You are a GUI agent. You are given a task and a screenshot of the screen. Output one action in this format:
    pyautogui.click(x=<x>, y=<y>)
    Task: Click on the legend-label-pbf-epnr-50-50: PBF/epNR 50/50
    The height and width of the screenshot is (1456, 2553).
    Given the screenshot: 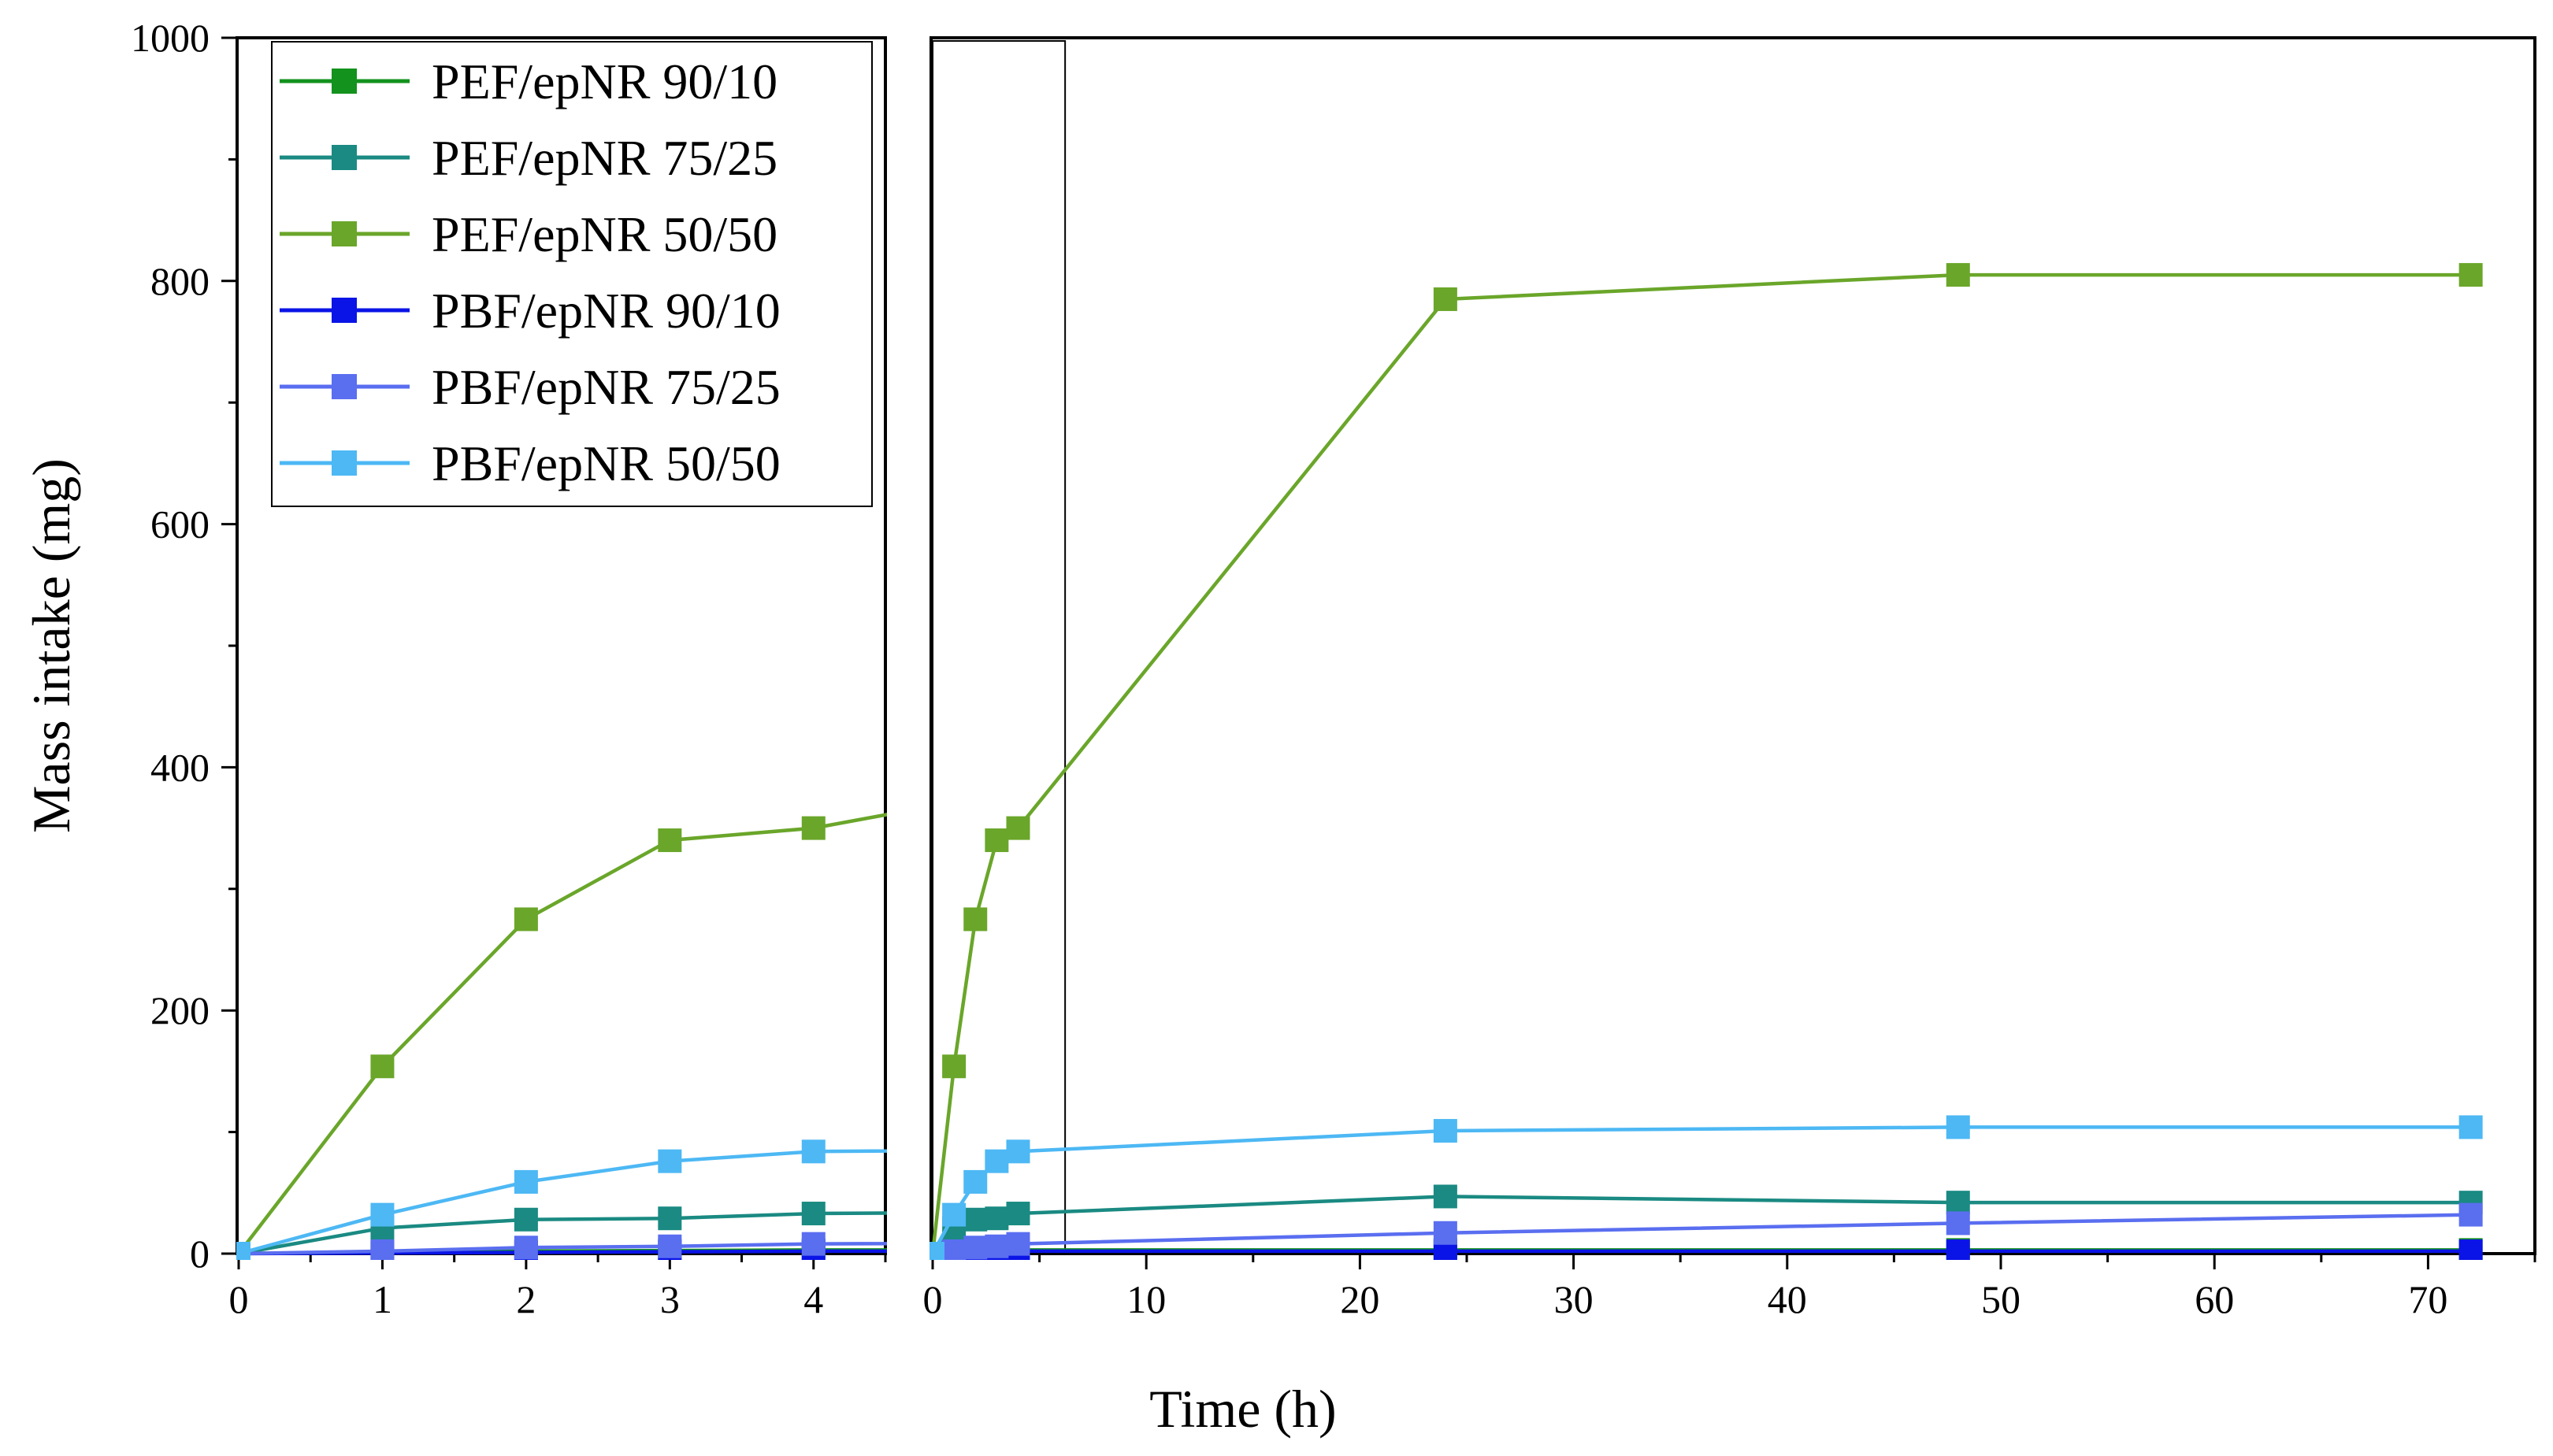 What is the action you would take?
    pyautogui.click(x=606, y=463)
    